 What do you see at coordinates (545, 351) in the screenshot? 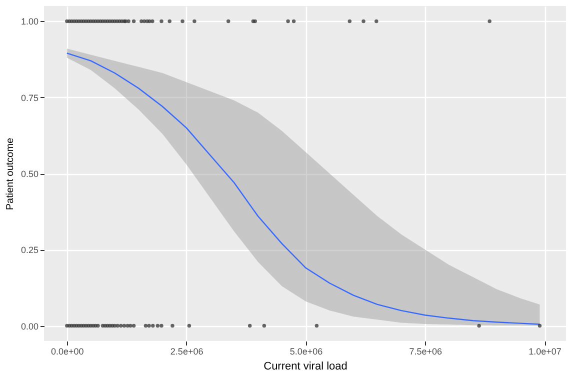
I see `x-tick-label: 1.0e+07` at bounding box center [545, 351].